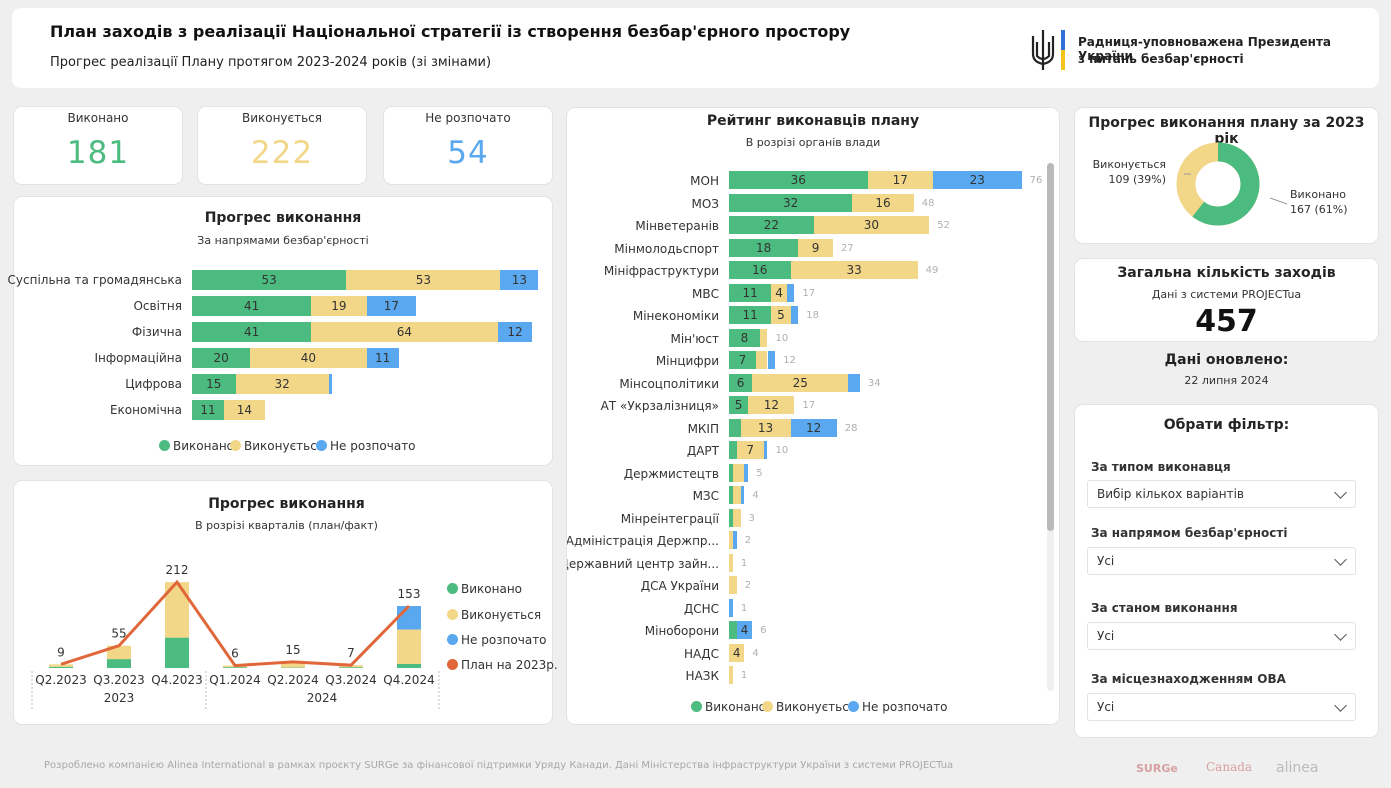 This screenshot has height=788, width=1391. What do you see at coordinates (1226, 425) in the screenshot?
I see `filters-title: Обрати фільтр:` at bounding box center [1226, 425].